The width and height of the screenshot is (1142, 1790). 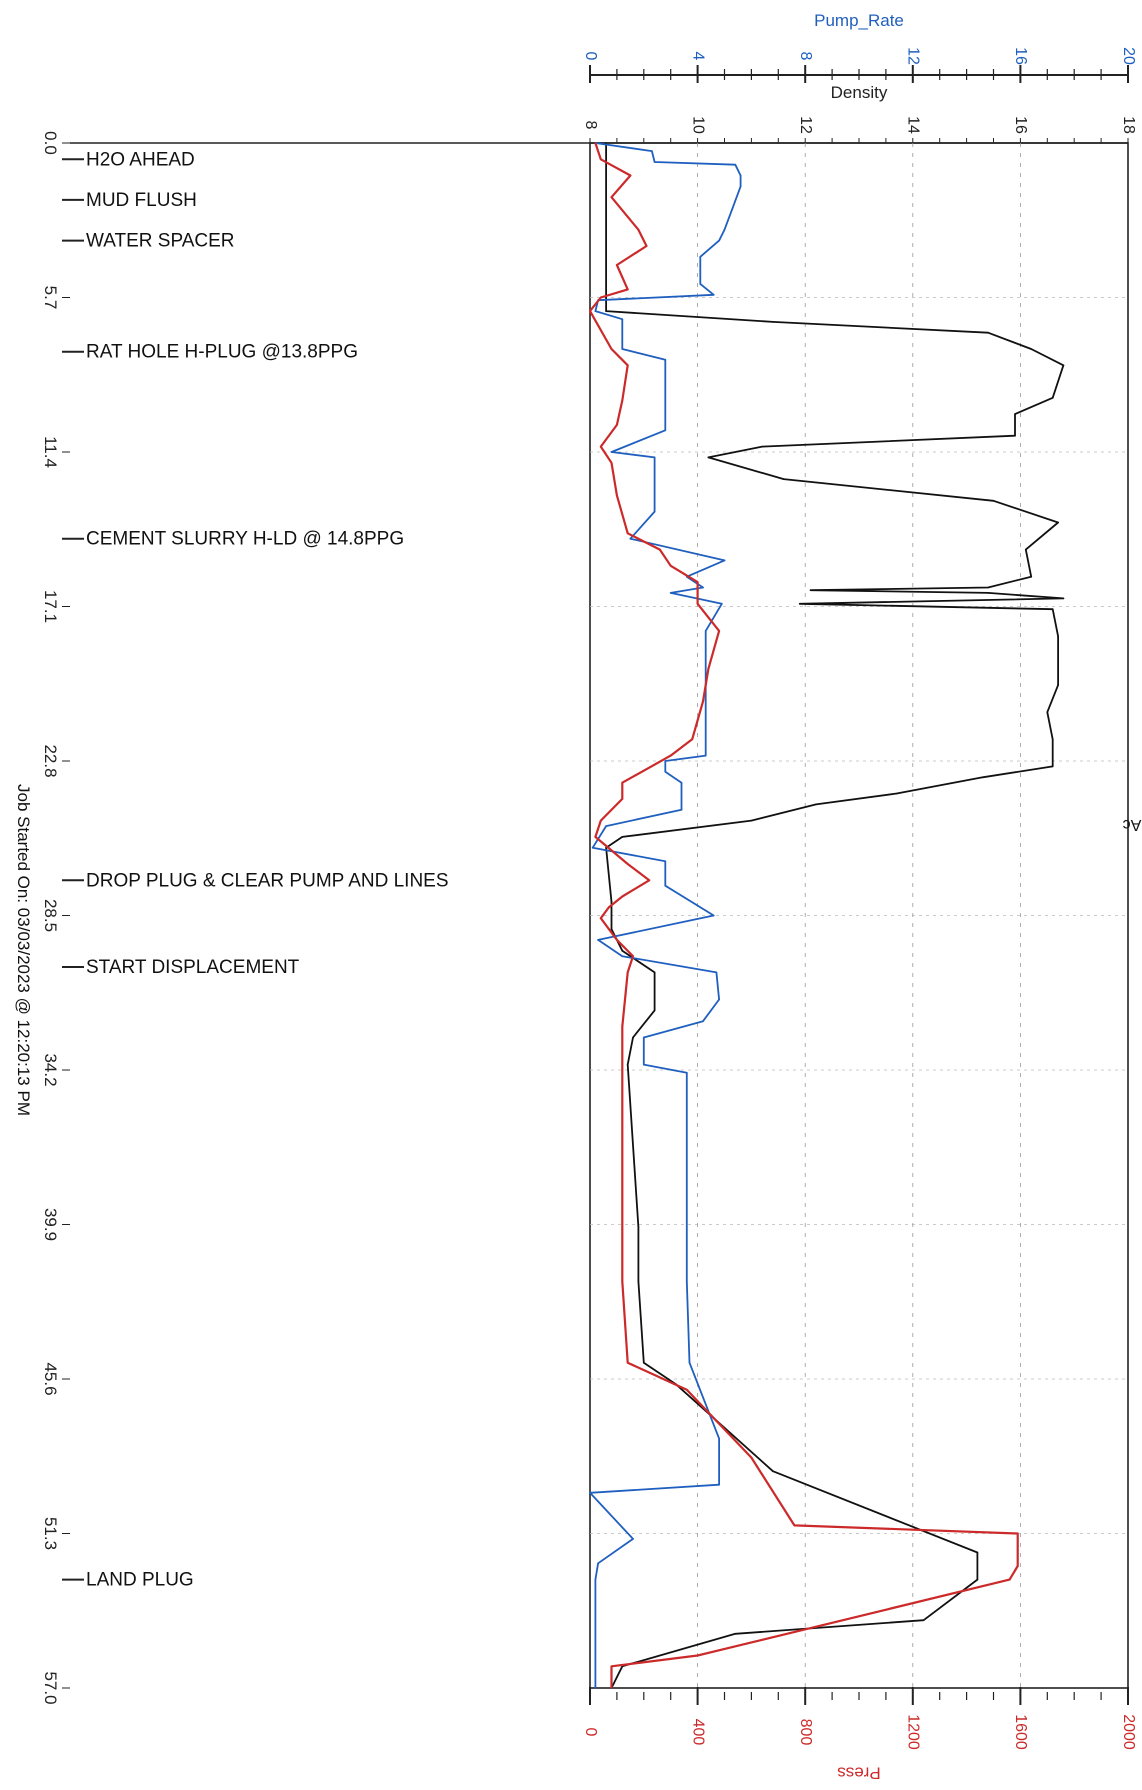 What do you see at coordinates (141, 200) in the screenshot?
I see `event-label: MUD FLUSH` at bounding box center [141, 200].